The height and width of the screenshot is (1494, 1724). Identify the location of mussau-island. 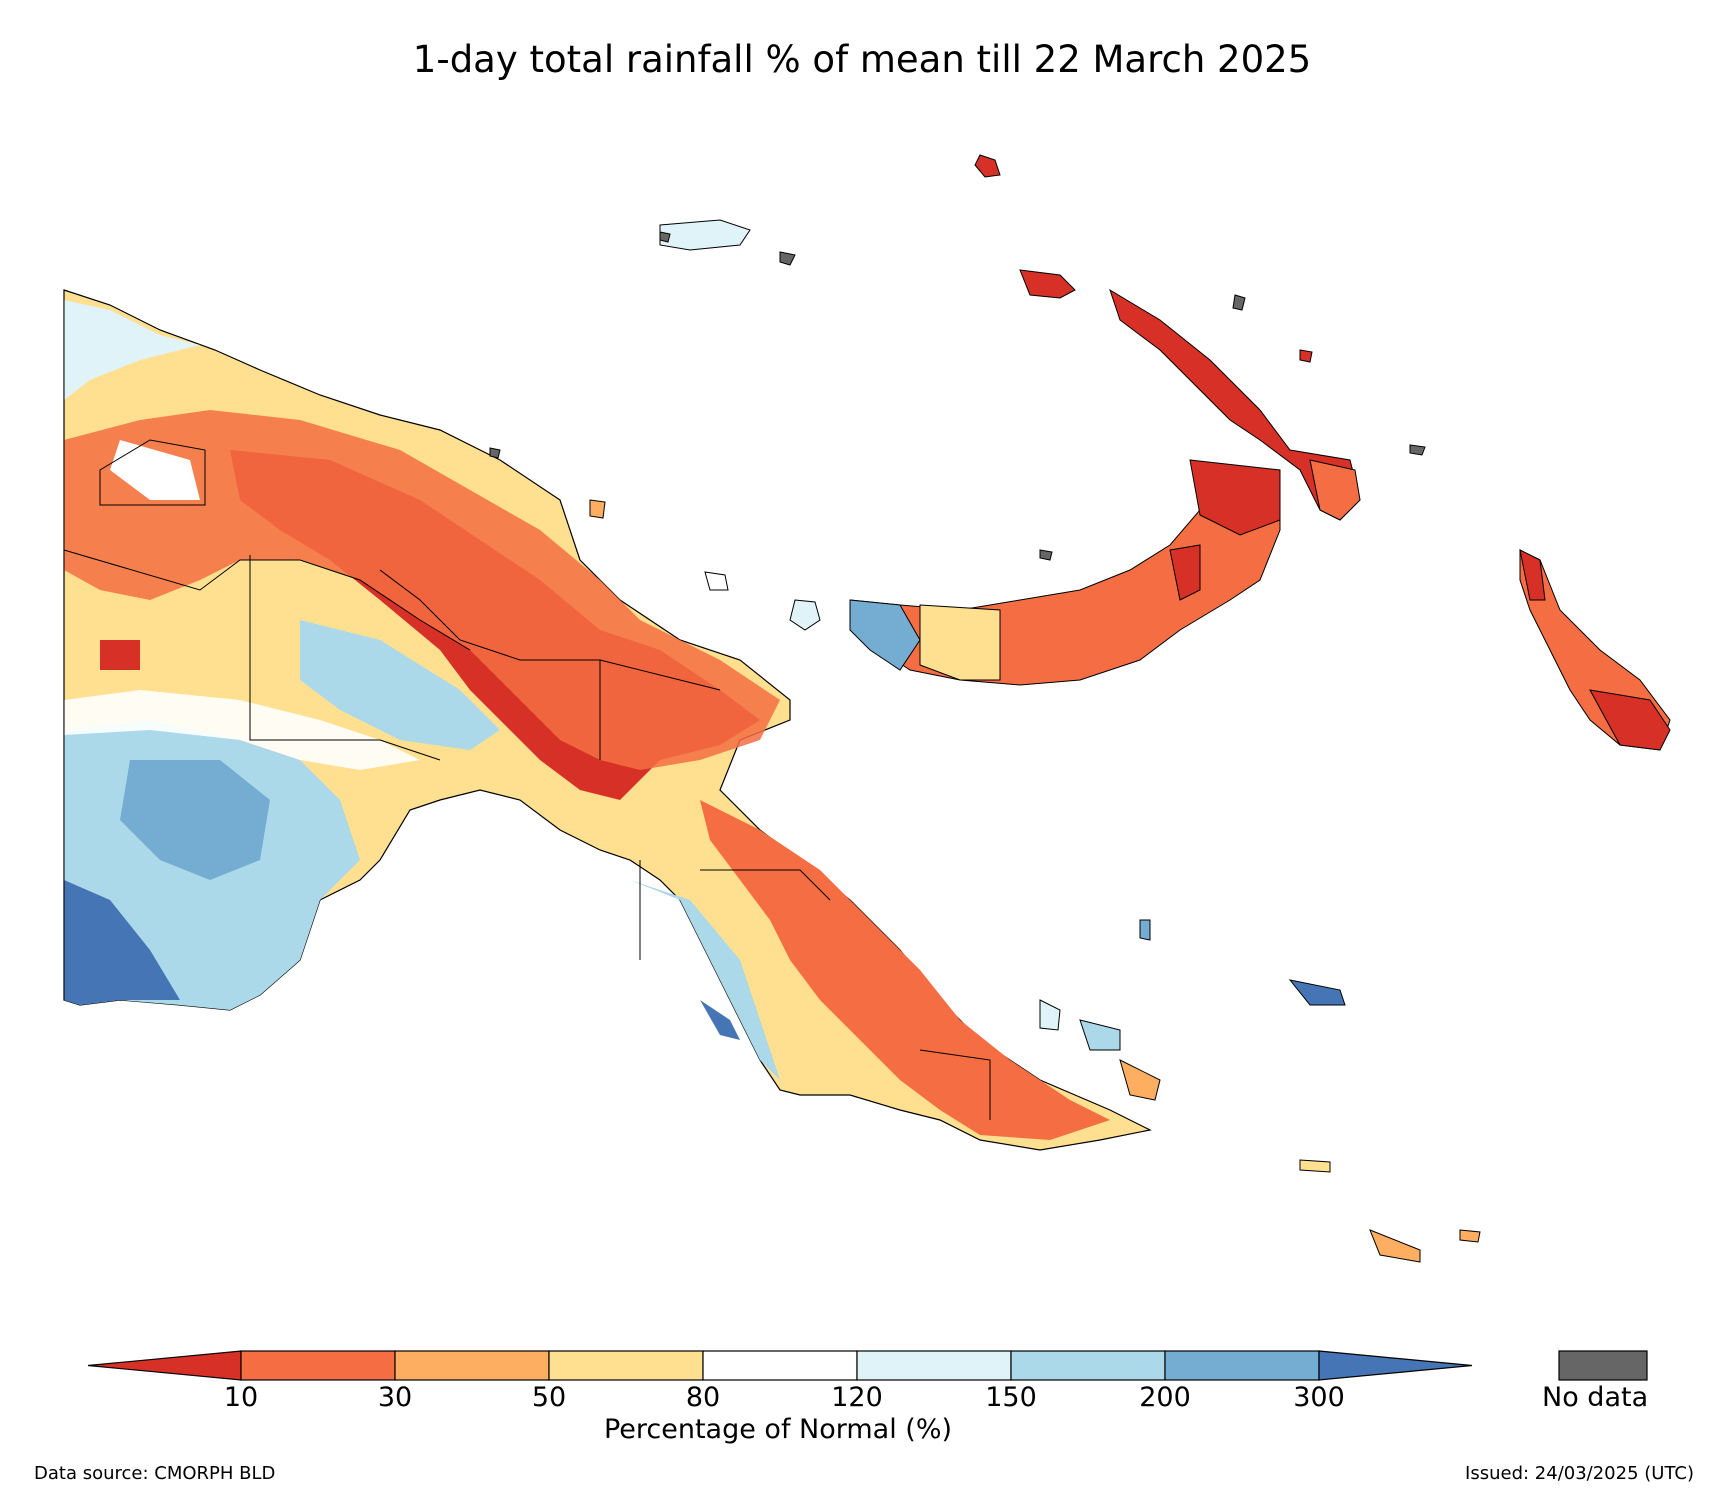
(987, 166).